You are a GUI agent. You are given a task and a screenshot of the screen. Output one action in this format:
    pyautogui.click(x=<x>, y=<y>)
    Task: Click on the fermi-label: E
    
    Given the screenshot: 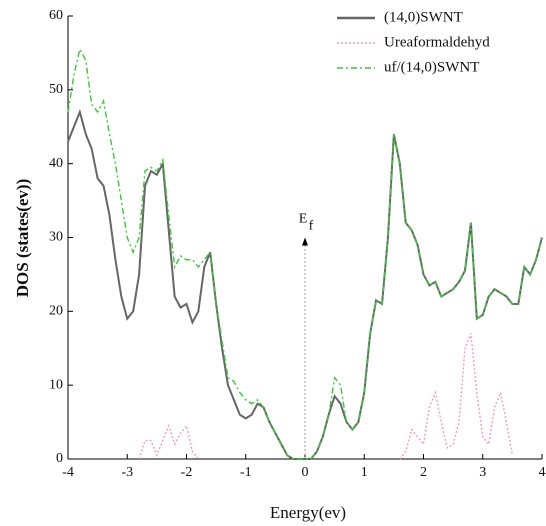 What is the action you would take?
    pyautogui.click(x=303, y=219)
    